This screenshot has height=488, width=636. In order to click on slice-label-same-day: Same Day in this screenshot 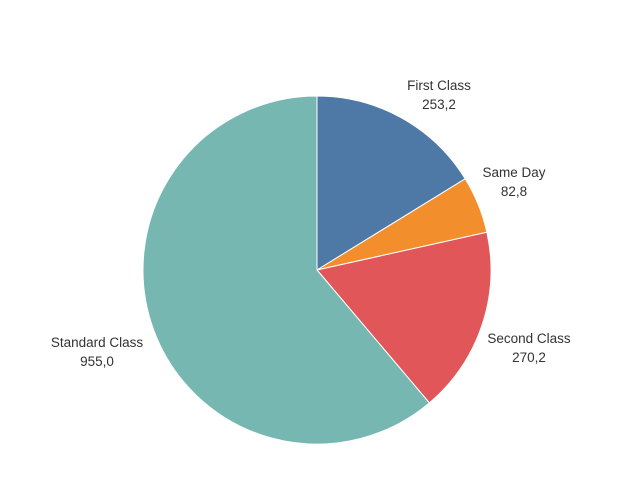, I will do `click(513, 172)`.